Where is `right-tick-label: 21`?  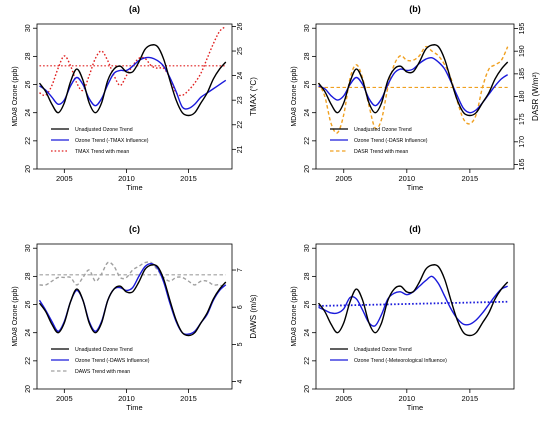 right-tick-label: 21 is located at coordinates (240, 149).